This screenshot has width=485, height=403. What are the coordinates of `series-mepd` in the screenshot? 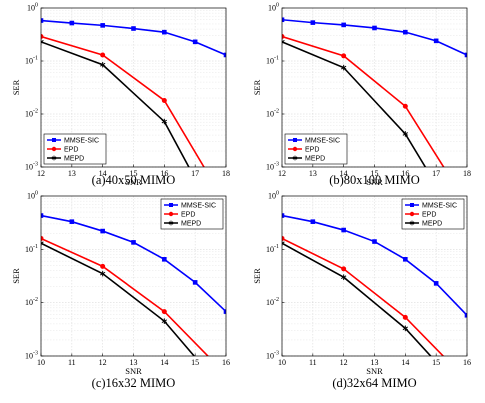 It's located at (118, 298).